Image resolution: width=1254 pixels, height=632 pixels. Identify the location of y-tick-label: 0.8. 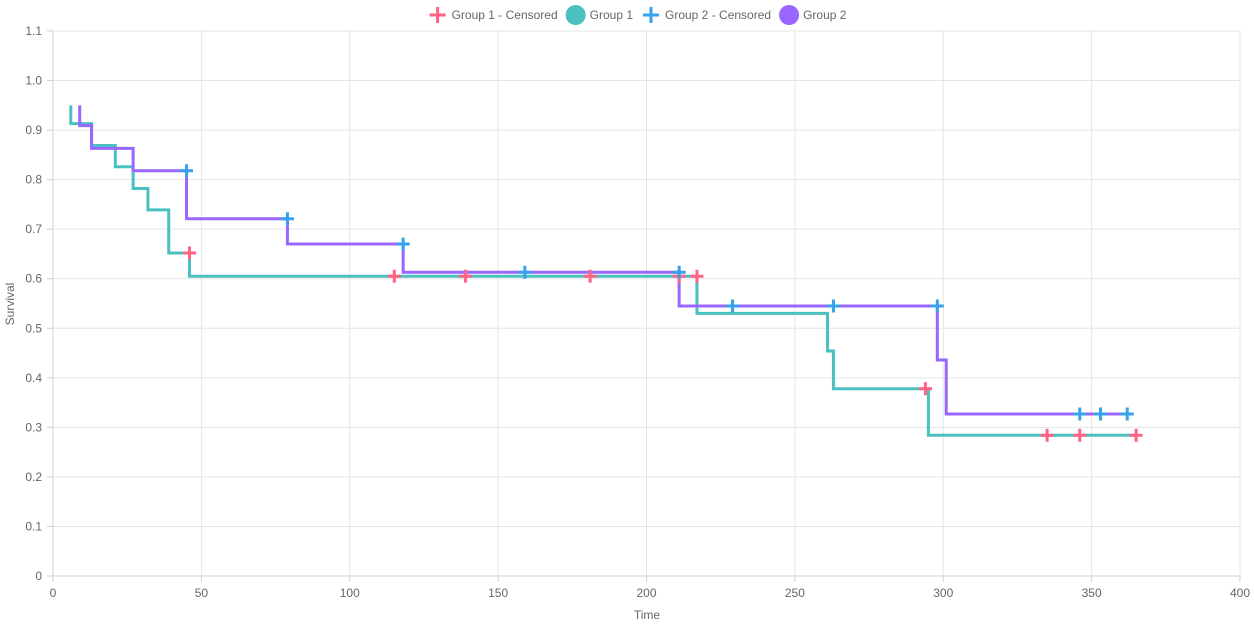
(33, 180).